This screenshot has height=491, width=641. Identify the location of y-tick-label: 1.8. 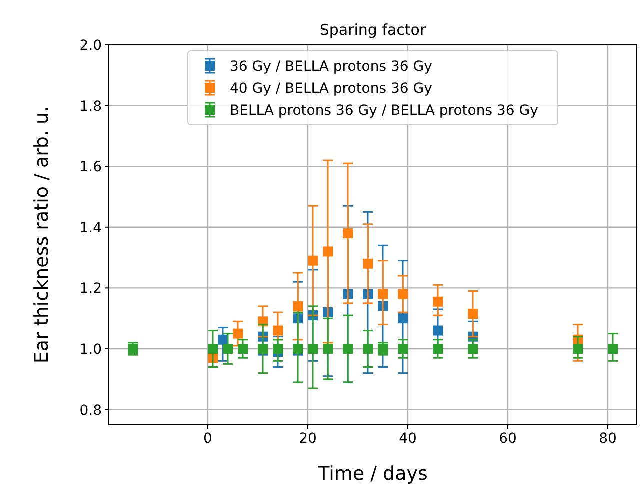
(91, 106).